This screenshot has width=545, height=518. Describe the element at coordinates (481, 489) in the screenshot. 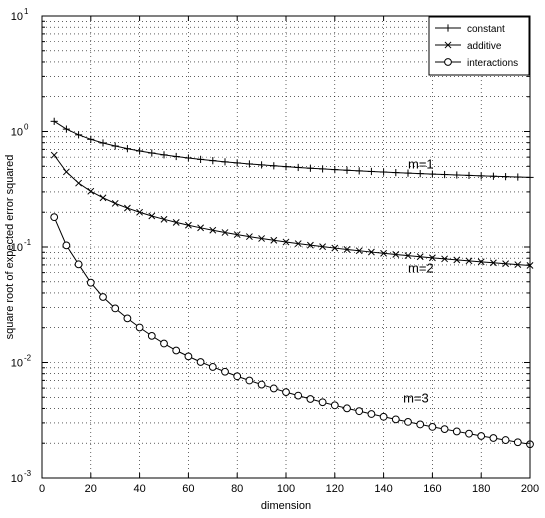

I see `x-tick-label: 180` at that location.